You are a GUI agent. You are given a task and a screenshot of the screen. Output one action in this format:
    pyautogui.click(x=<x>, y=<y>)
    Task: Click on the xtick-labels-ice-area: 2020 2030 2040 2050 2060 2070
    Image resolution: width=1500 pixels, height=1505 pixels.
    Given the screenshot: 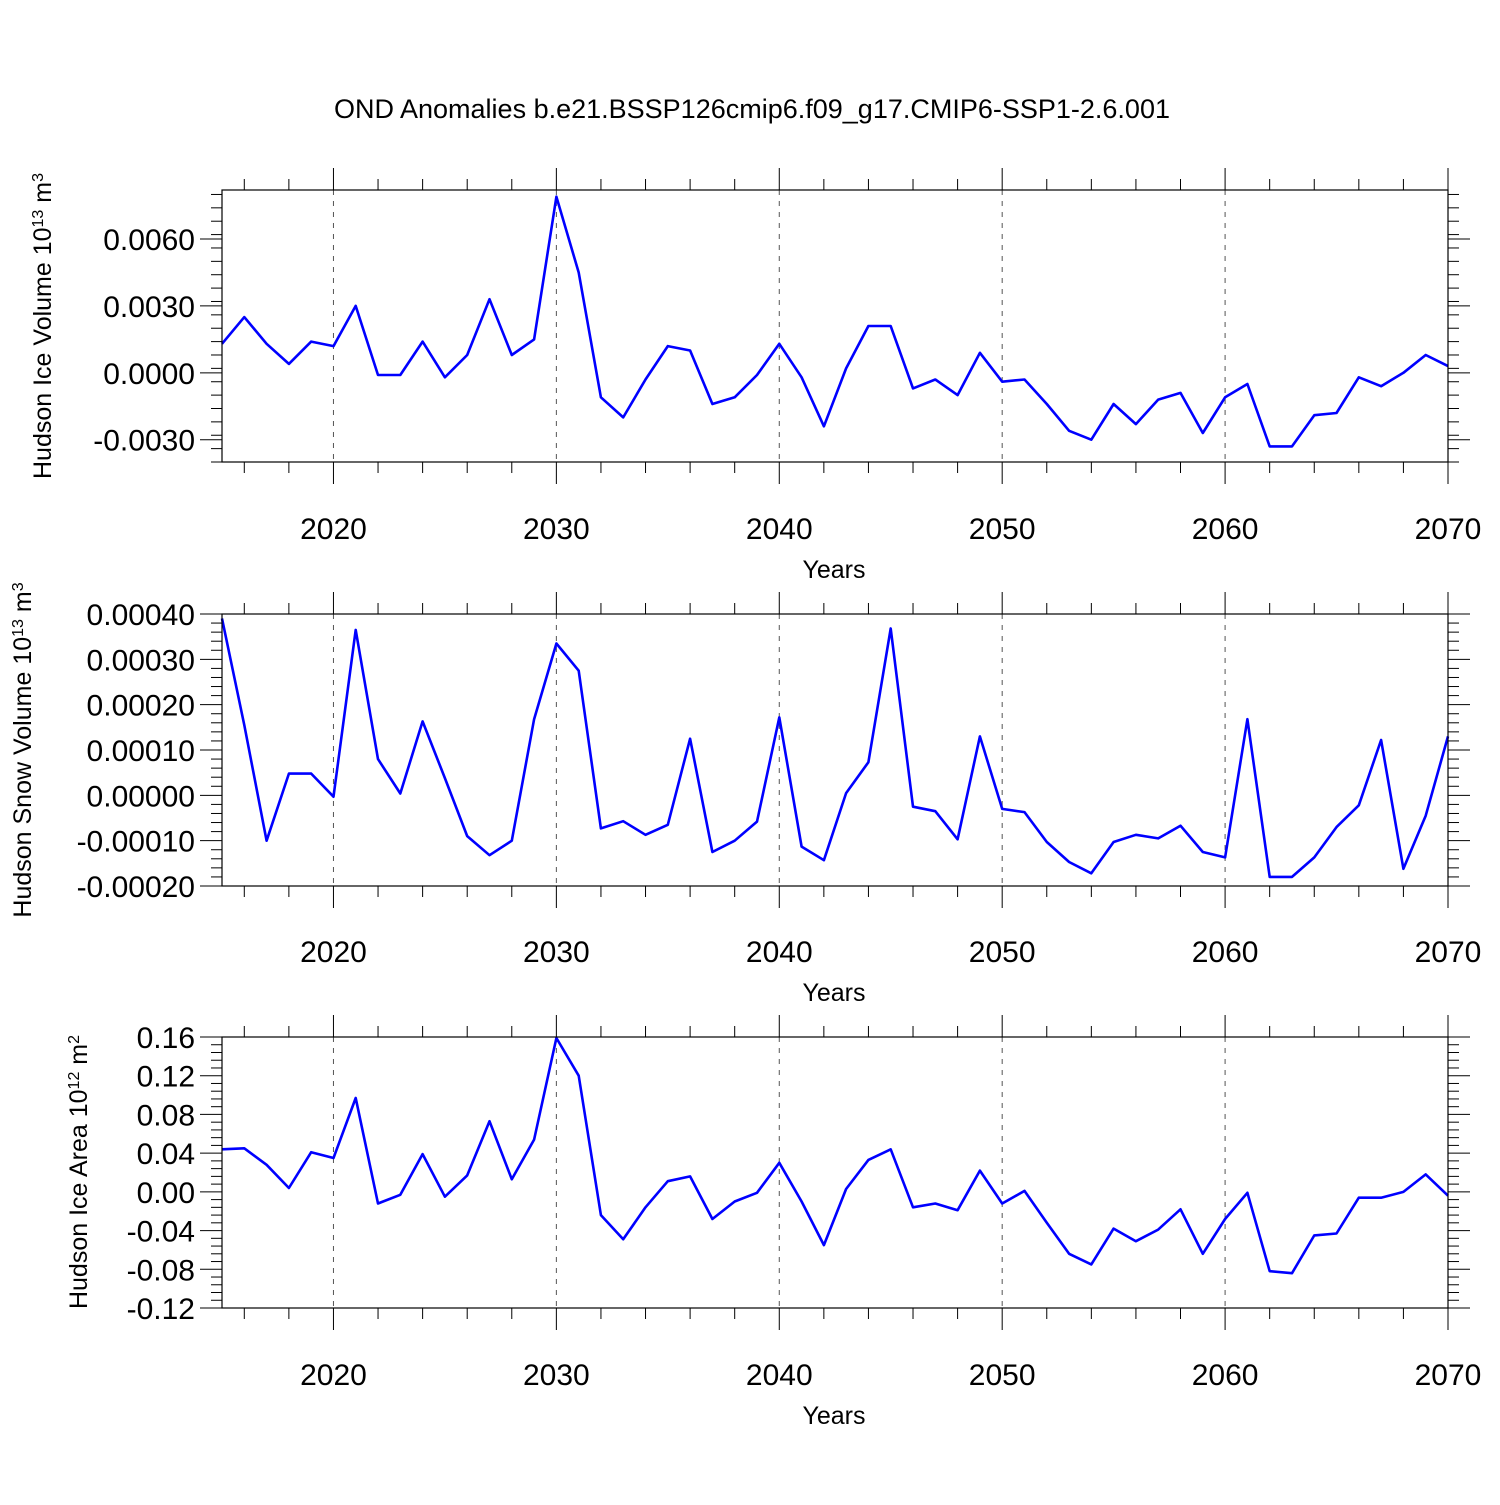 What is the action you would take?
    pyautogui.click(x=890, y=1375)
    